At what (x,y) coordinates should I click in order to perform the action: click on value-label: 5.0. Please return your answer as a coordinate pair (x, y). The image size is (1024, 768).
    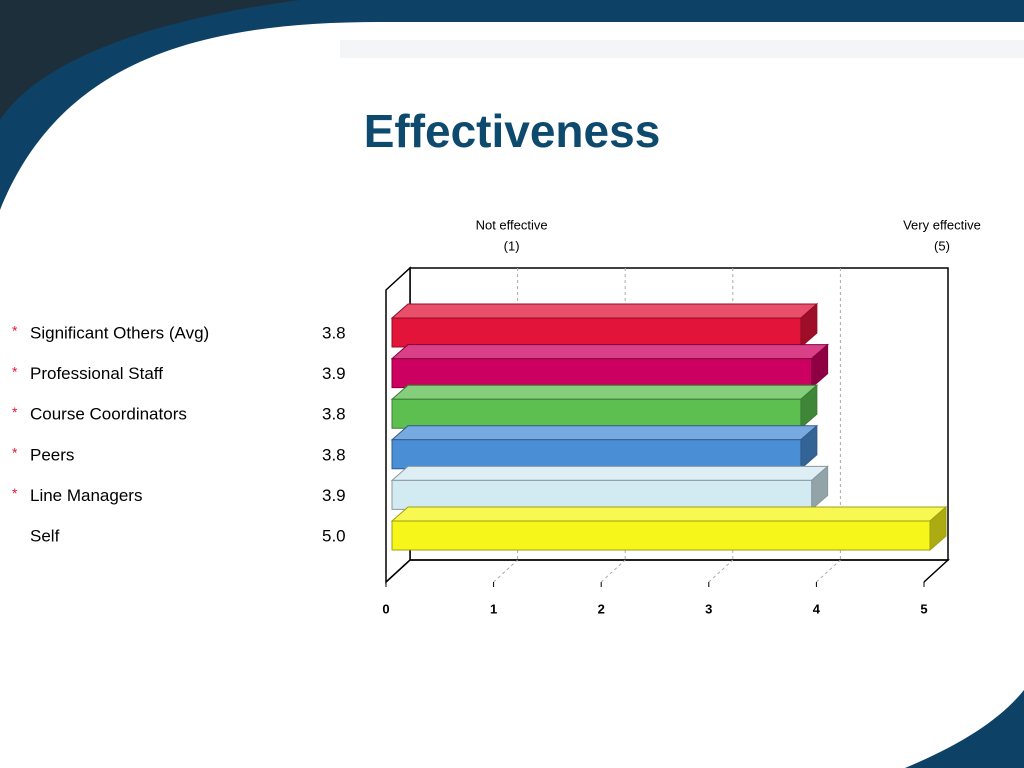
    Looking at the image, I should click on (334, 535).